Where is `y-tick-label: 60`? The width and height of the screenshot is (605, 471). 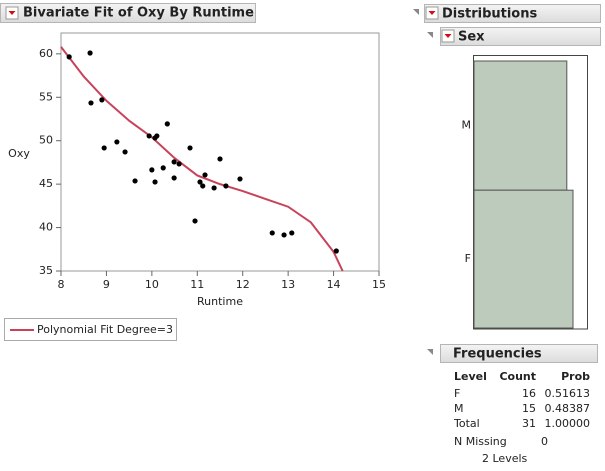
y-tick-label: 60 is located at coordinates (46, 53).